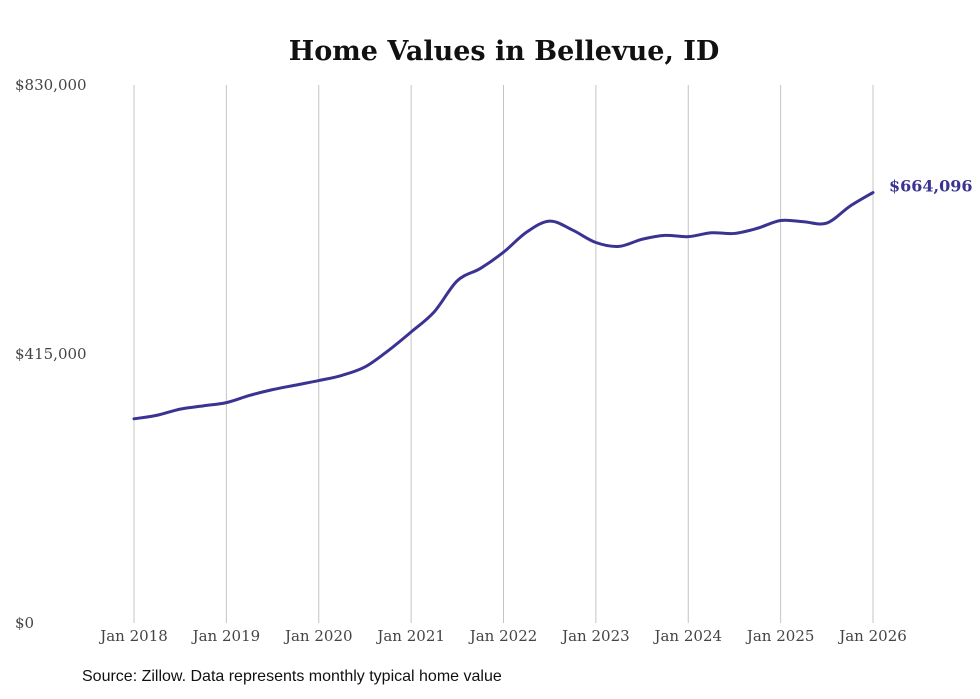  Describe the element at coordinates (24, 623) in the screenshot. I see `y-tick-label: $0` at that location.